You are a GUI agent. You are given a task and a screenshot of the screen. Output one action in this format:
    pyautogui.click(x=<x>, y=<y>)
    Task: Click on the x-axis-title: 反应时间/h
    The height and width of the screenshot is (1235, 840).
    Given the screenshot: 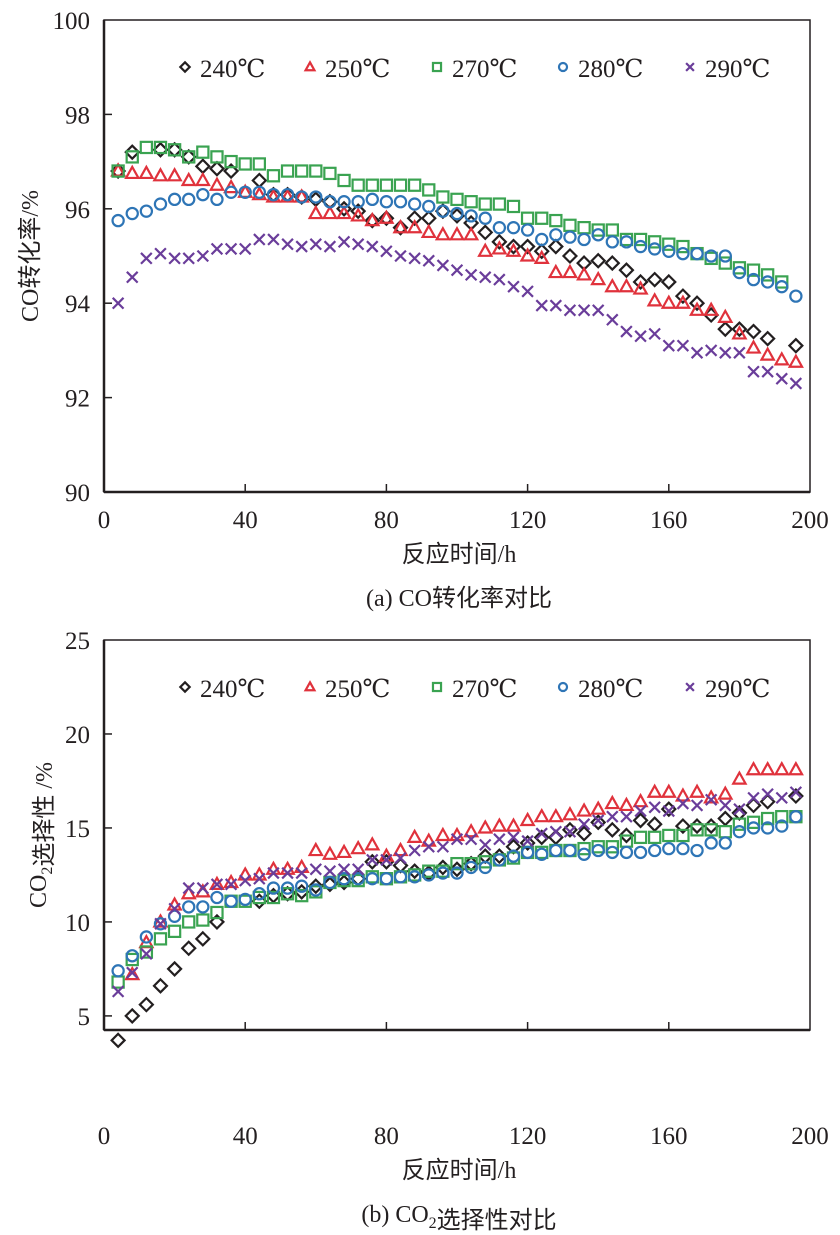 What is the action you would take?
    pyautogui.click(x=459, y=554)
    